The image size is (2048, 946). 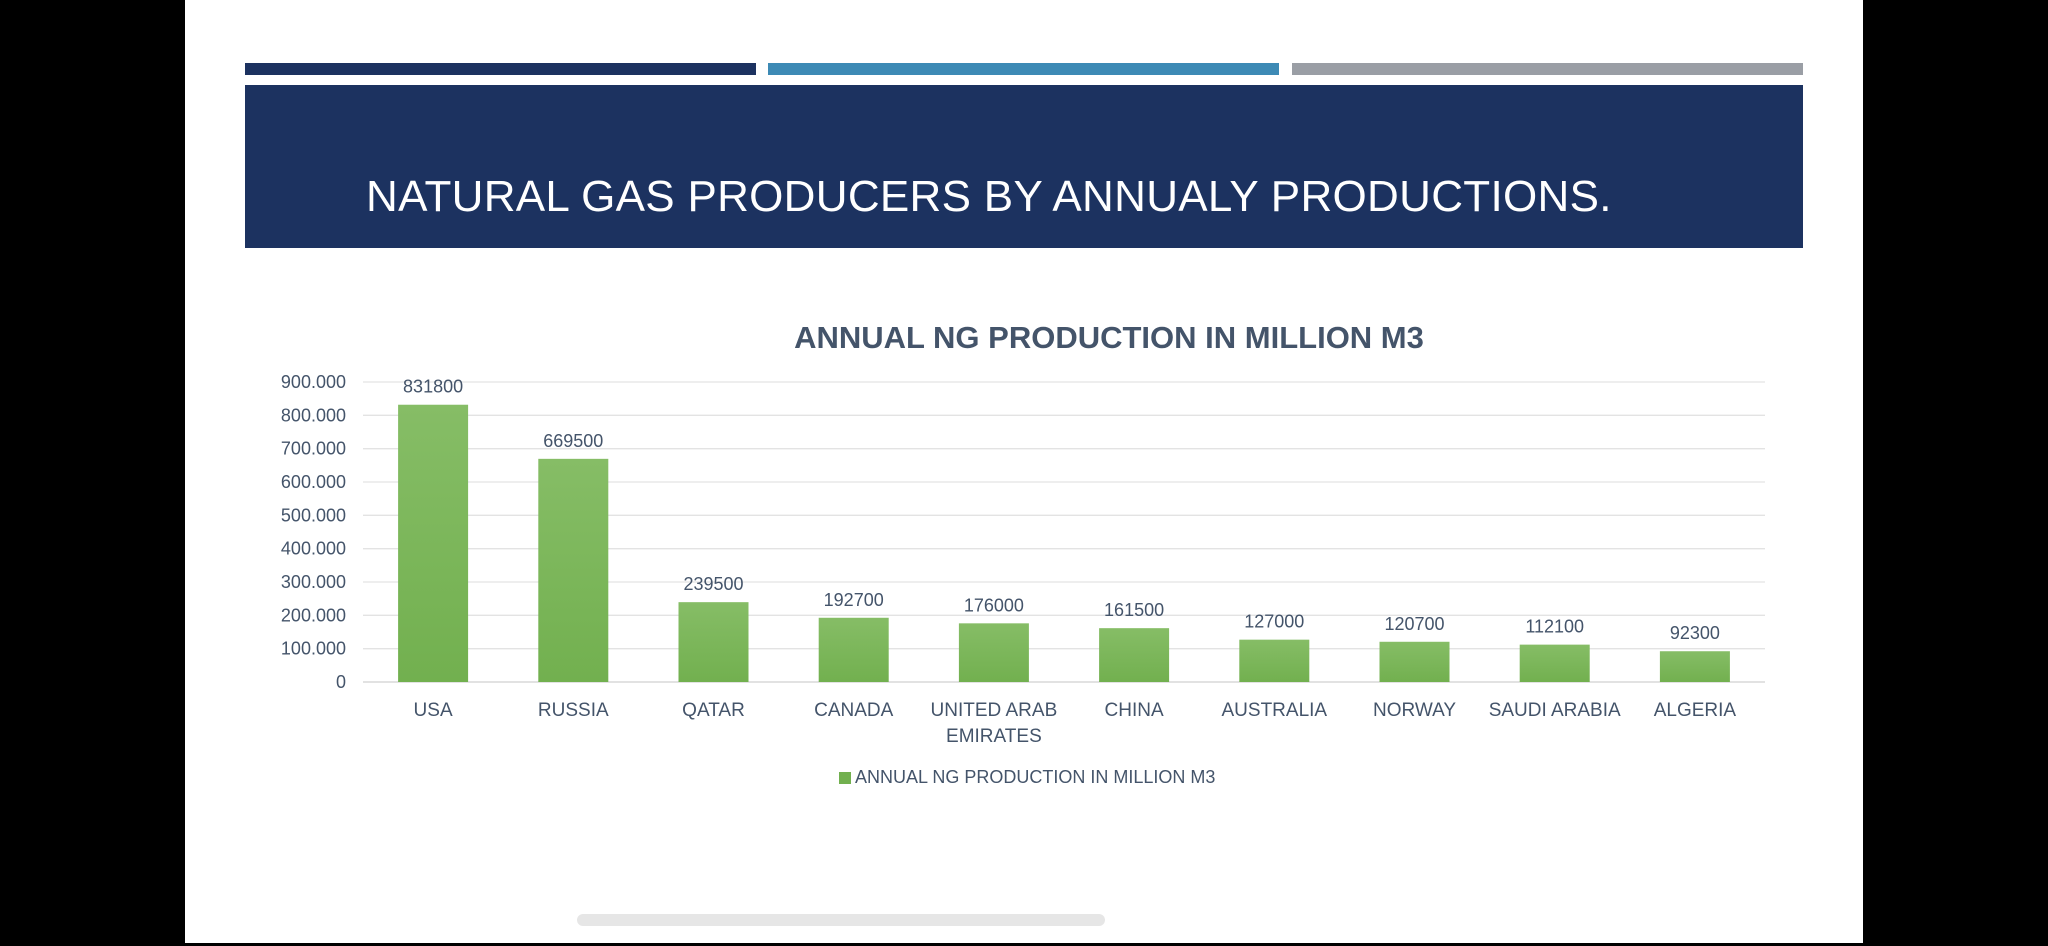 What do you see at coordinates (845, 778) in the screenshot?
I see `legend-swatch` at bounding box center [845, 778].